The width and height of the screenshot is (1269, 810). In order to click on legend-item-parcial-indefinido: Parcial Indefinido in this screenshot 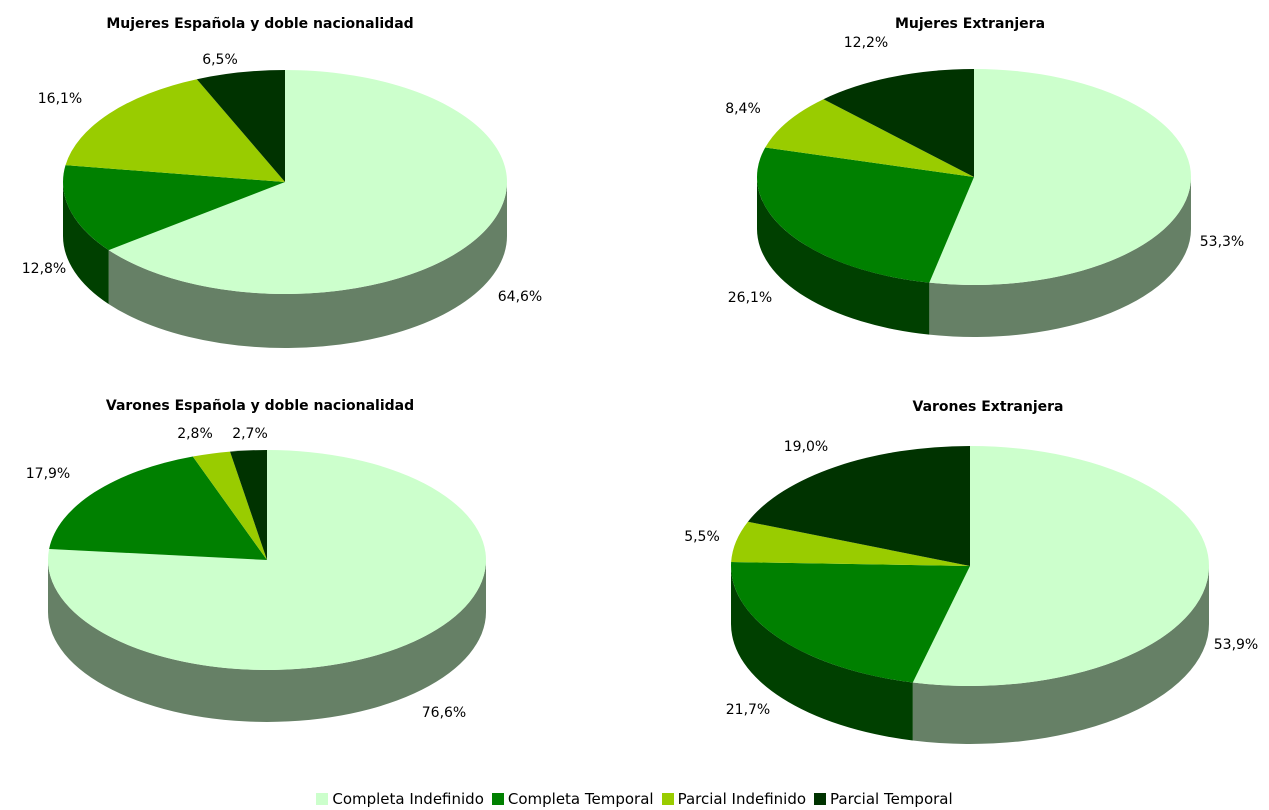, I will do `click(734, 799)`.